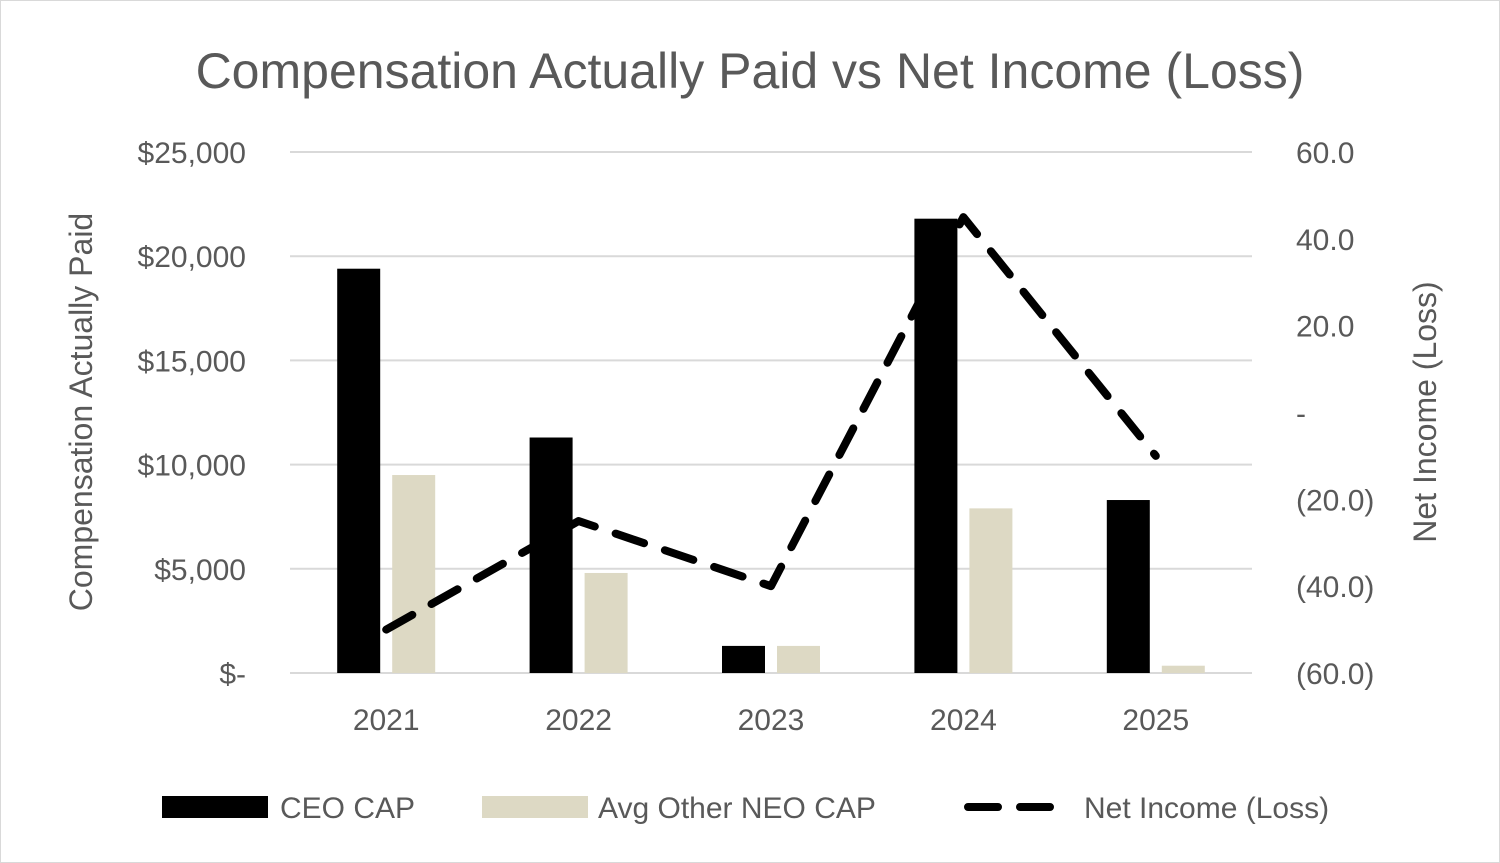 Image resolution: width=1500 pixels, height=863 pixels. What do you see at coordinates (798, 659) in the screenshot?
I see `bar-avg-other-neo-cap-2023` at bounding box center [798, 659].